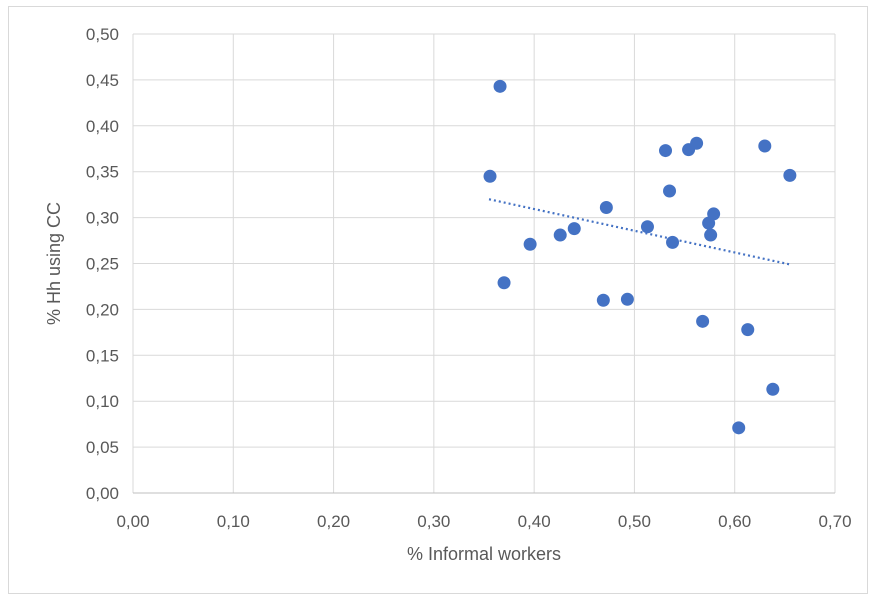 The height and width of the screenshot is (596, 870). Describe the element at coordinates (484, 554) in the screenshot. I see `x-axis-title: % Informal workers` at that location.